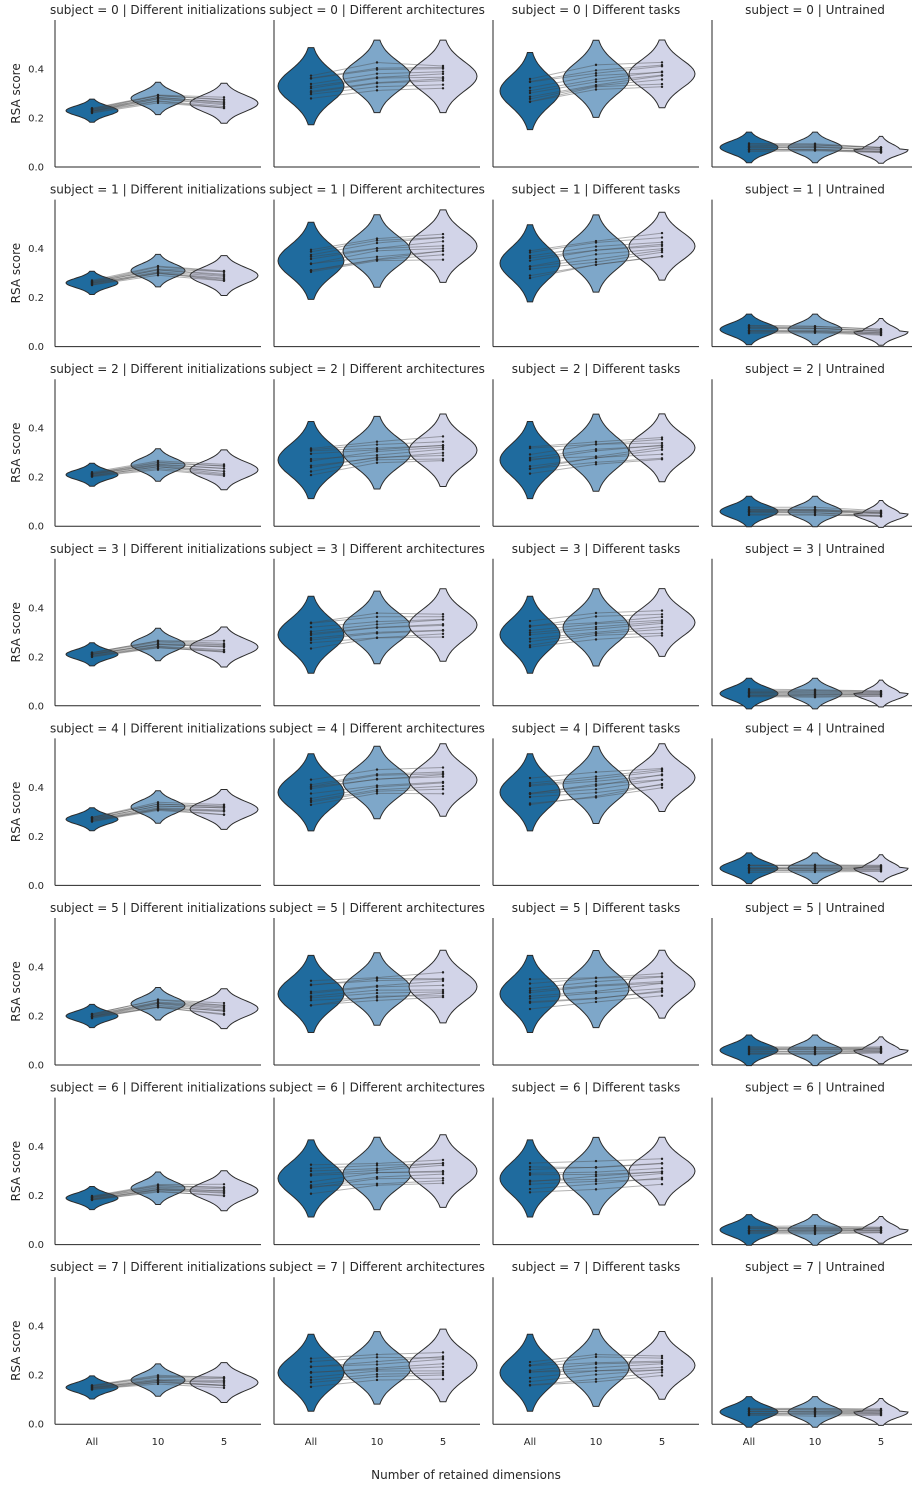 This screenshot has width=912, height=1485. What do you see at coordinates (815, 10) in the screenshot?
I see `panel-title: subject = 0 | Untrained` at bounding box center [815, 10].